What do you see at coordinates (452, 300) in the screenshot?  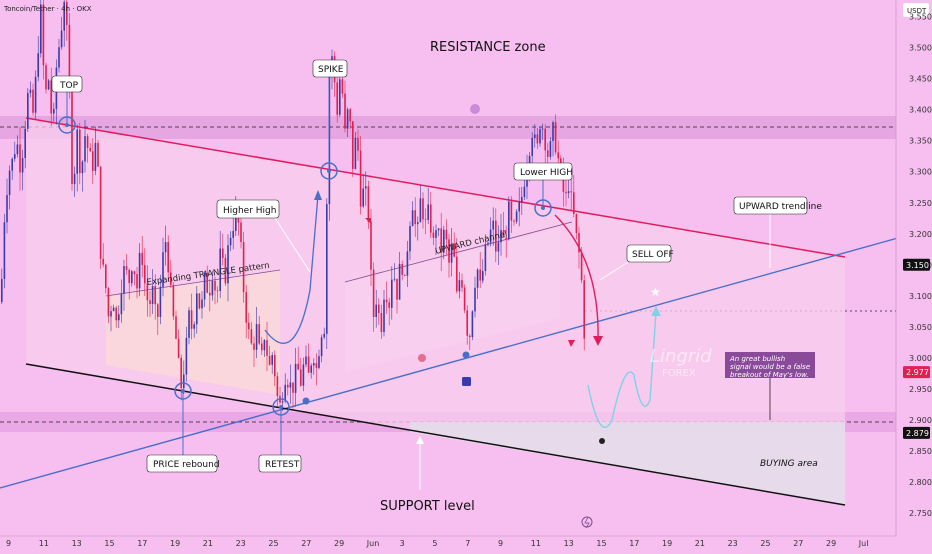 I see `upward-channel-fill` at bounding box center [452, 300].